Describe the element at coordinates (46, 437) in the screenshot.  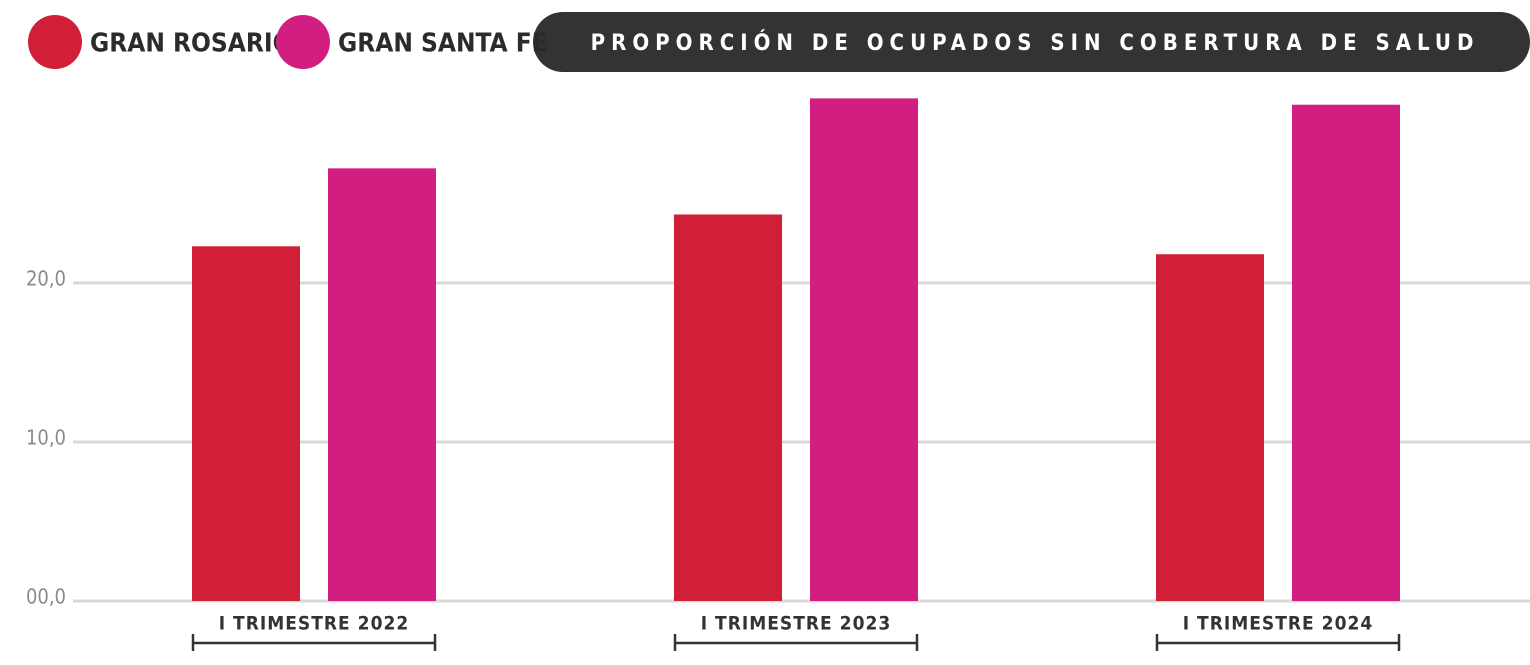
I see `y-tick-label: 10,0` at that location.